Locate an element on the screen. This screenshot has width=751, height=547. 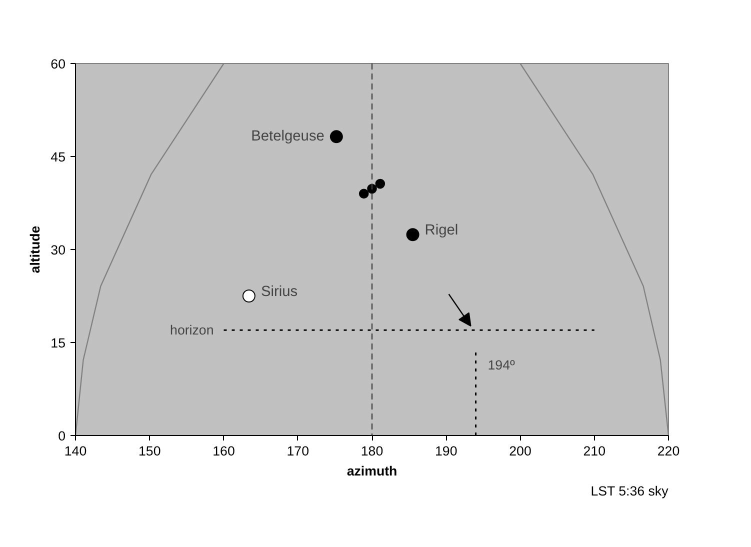
x-tick-label: 140 is located at coordinates (75, 451).